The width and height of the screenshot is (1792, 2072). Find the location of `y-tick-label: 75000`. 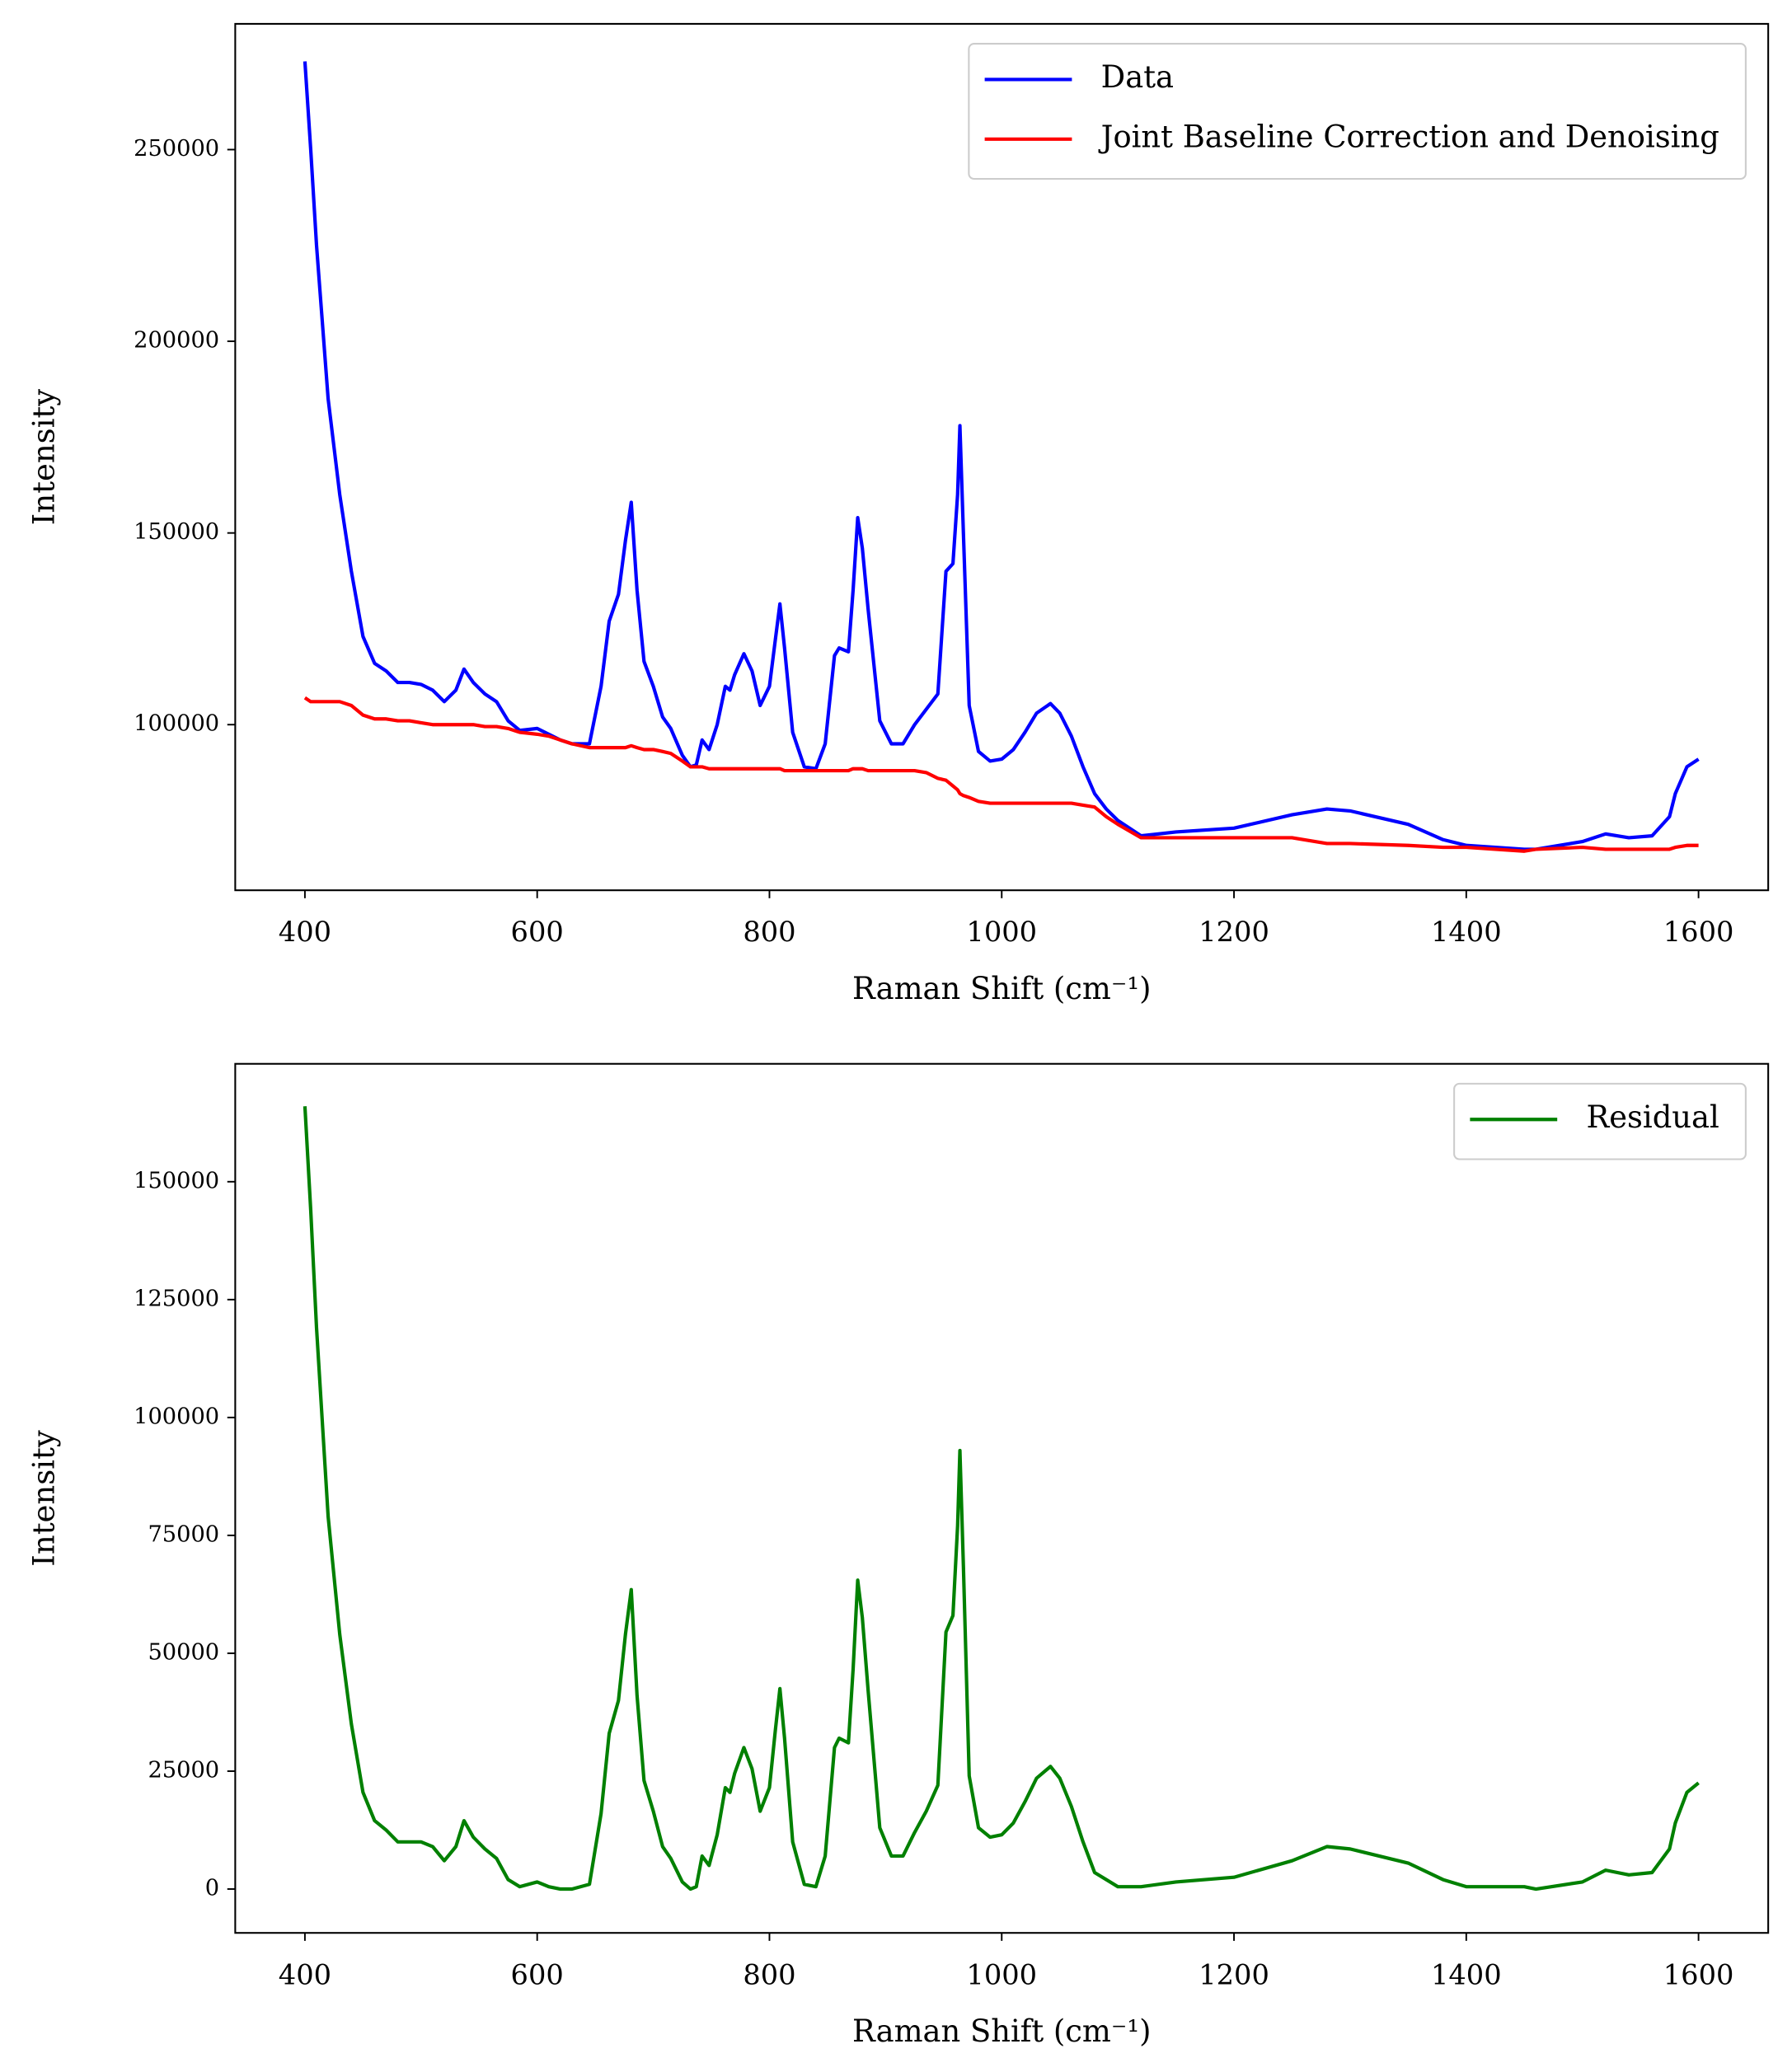

y-tick-label: 75000 is located at coordinates (183, 1534).